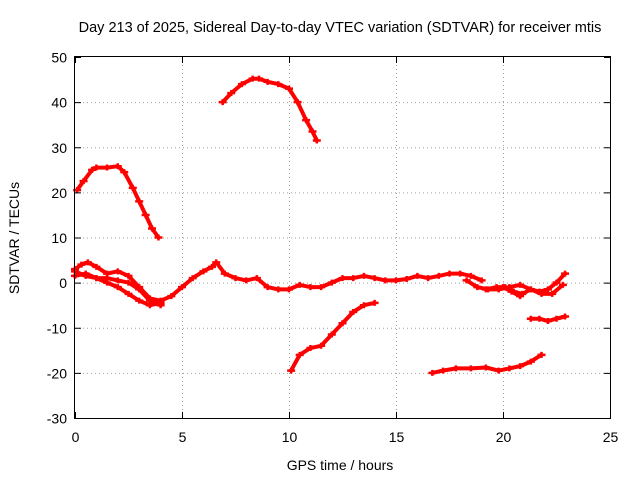 This screenshot has width=640, height=480. Describe the element at coordinates (14, 238) in the screenshot. I see `y-axis-title: SDTVAR / TECUs` at that location.